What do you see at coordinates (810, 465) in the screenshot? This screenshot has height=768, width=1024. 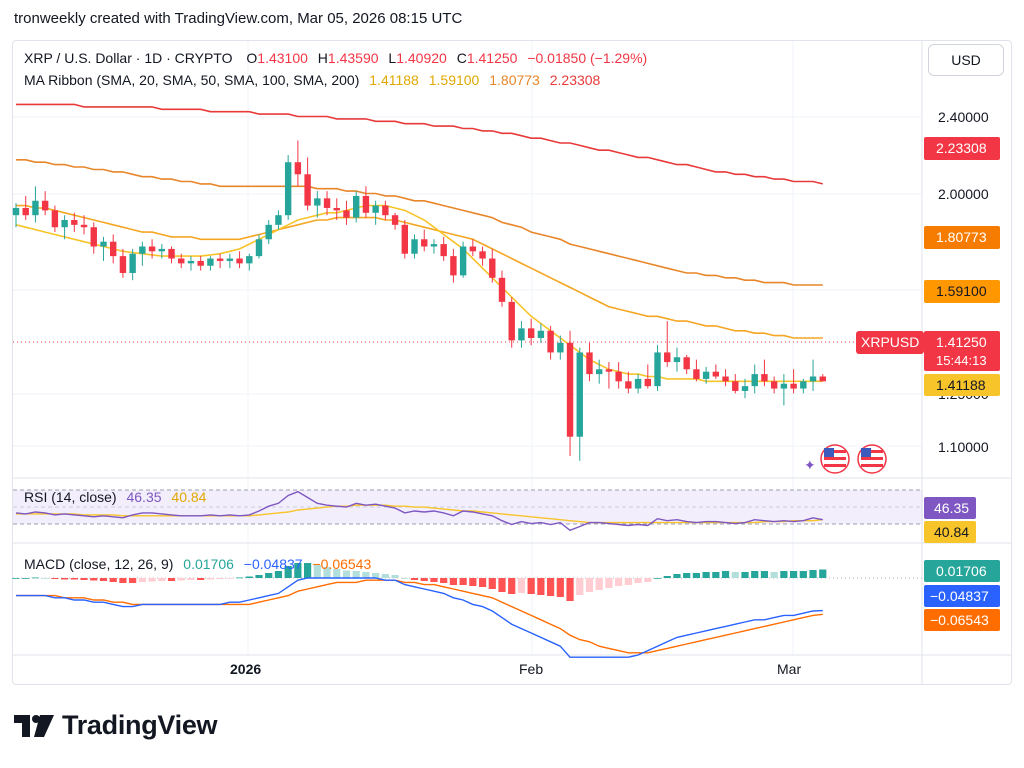 I see `sparkle-icon: ✦` at bounding box center [810, 465].